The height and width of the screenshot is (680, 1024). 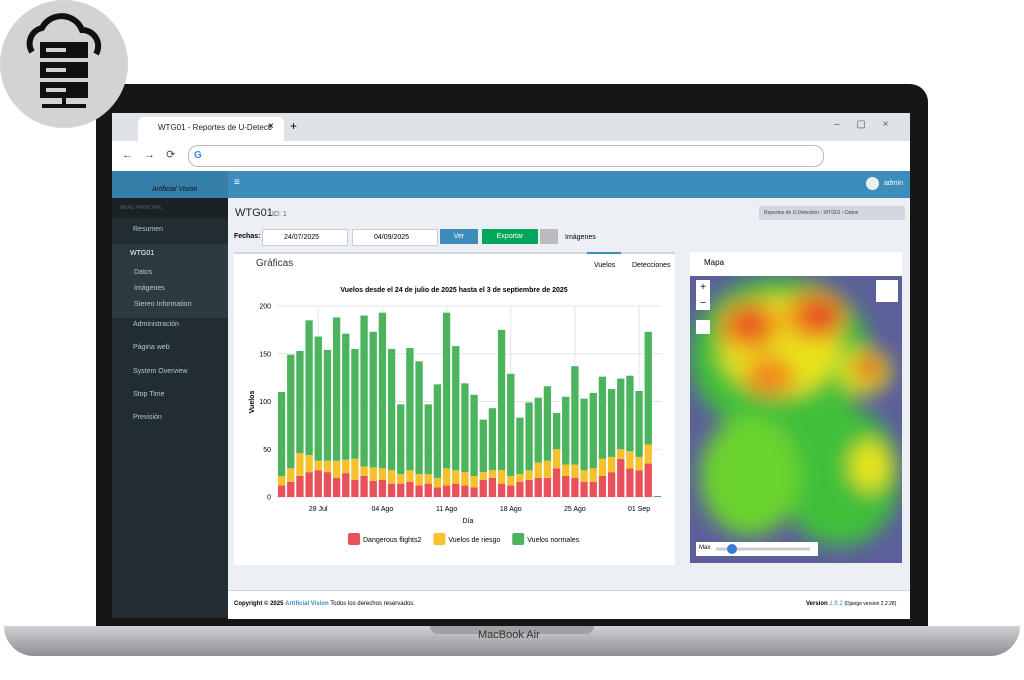 What do you see at coordinates (148, 229) in the screenshot?
I see `menu-item: Resumen` at bounding box center [148, 229].